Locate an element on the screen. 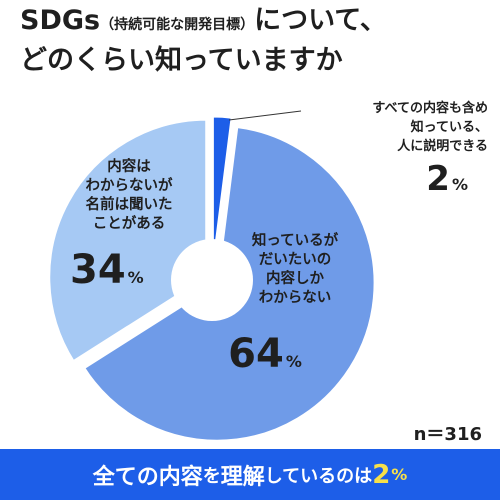 The width and height of the screenshot is (500, 500). slice-c-line-4: ことがある is located at coordinates (129, 224).